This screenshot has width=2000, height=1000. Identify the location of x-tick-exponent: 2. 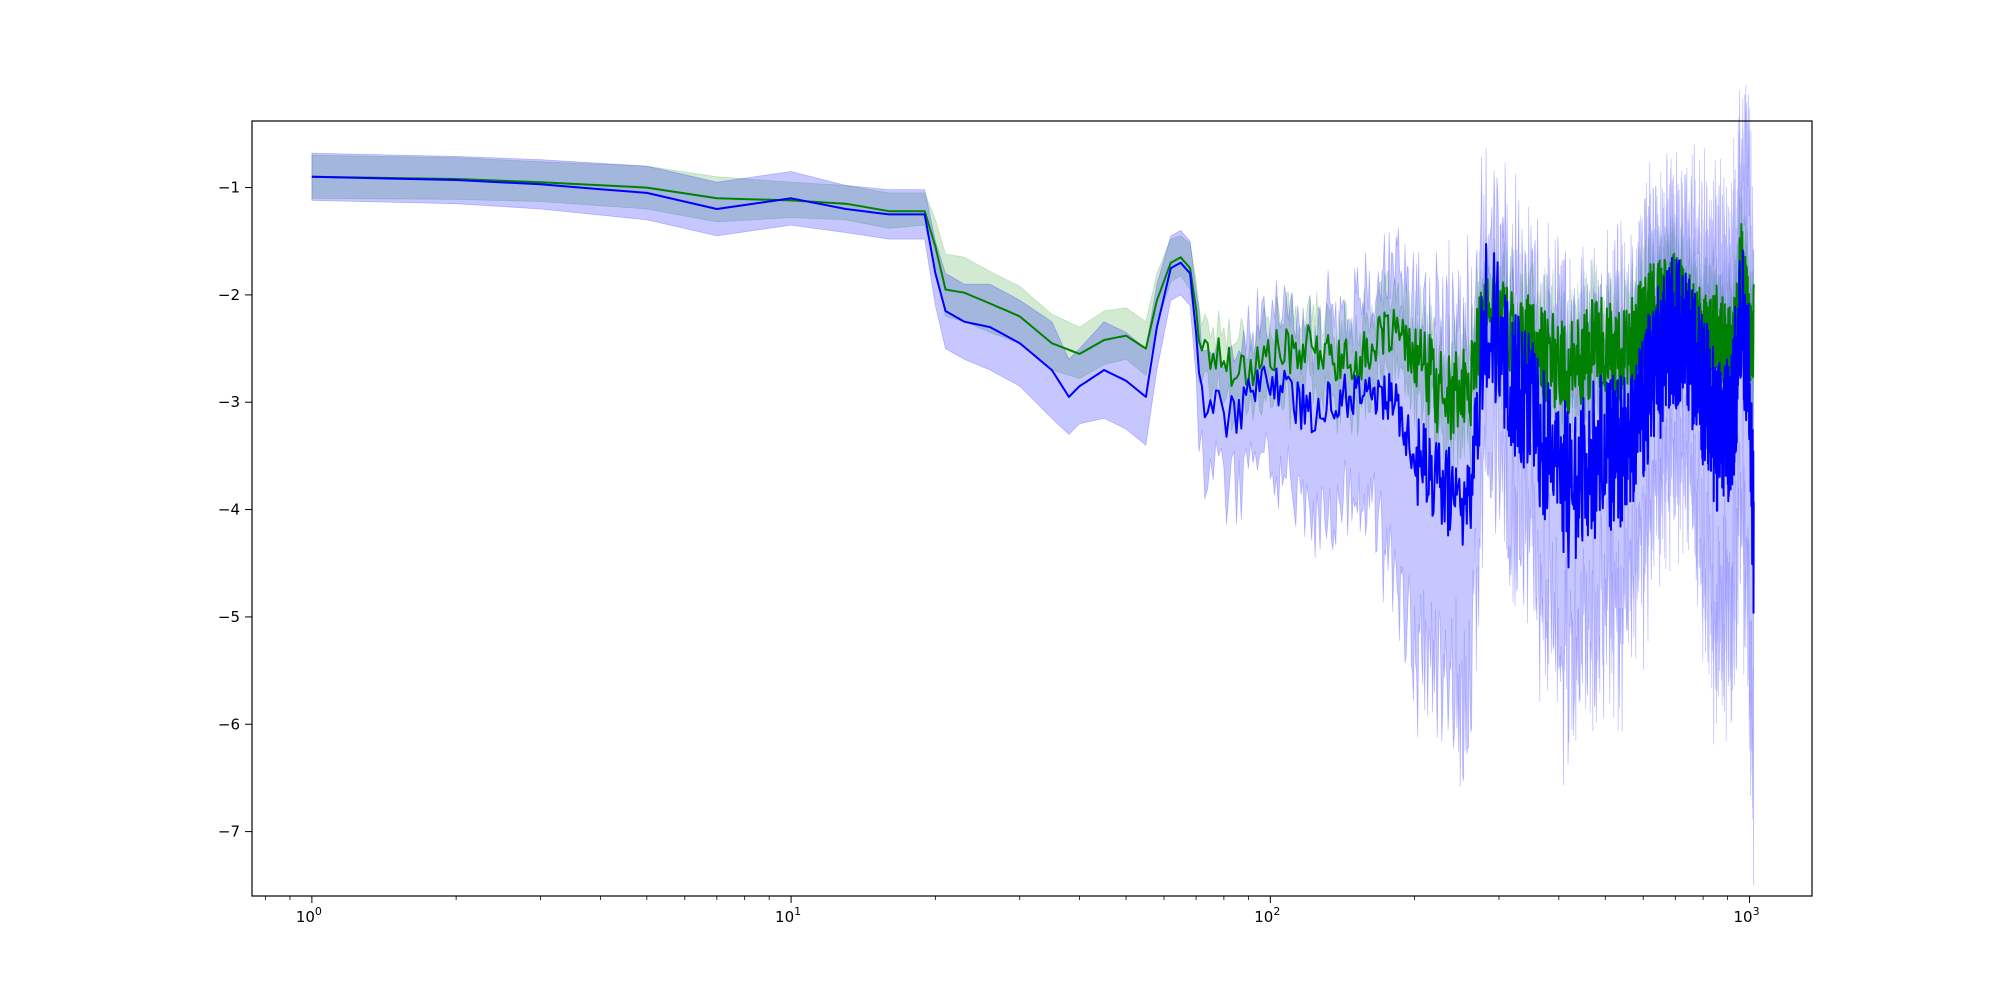
(1276, 911).